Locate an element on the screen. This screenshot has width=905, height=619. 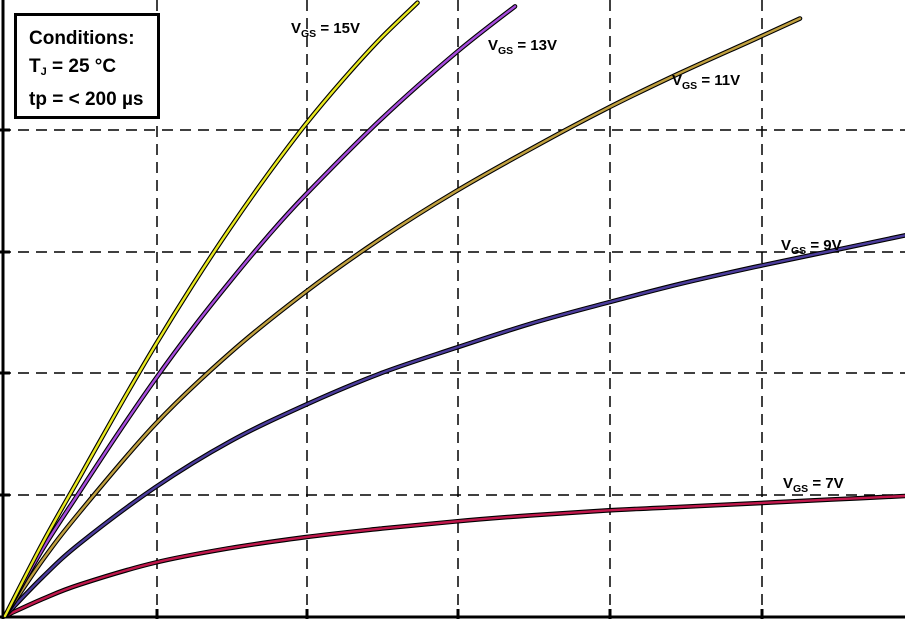
series-label-vgs-11v: VGS = 11V is located at coordinates (706, 82).